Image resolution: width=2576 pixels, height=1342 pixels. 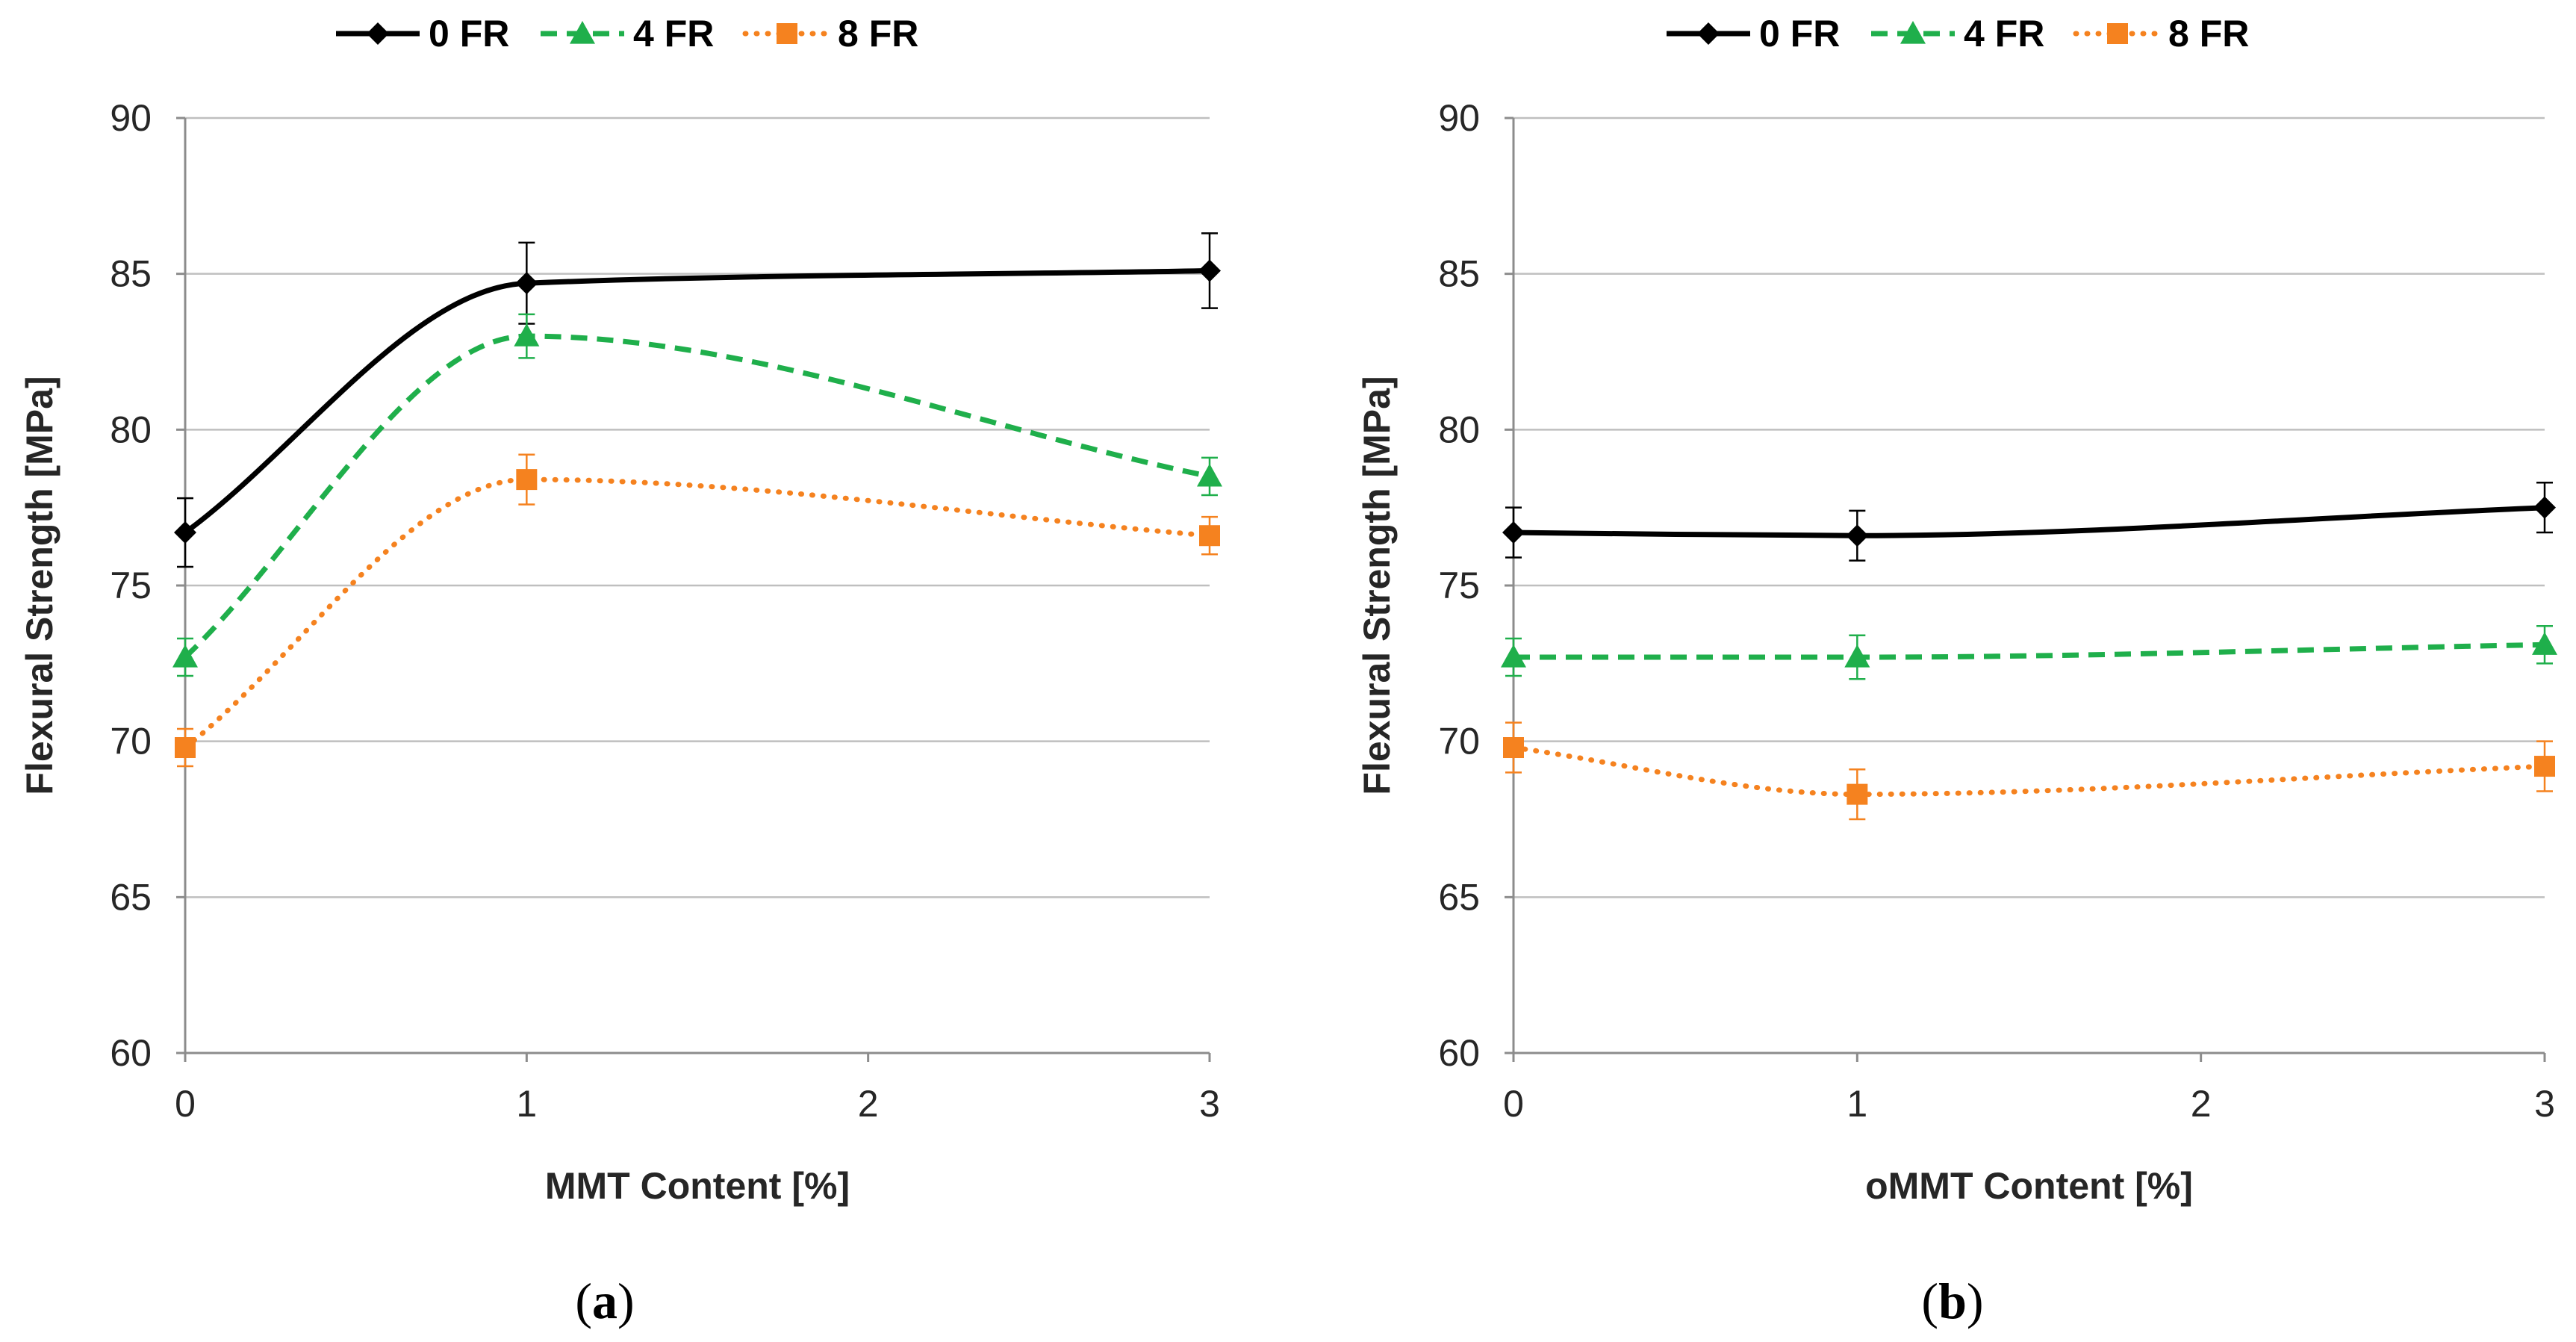 I want to click on panel-b-y-tick-label: 70, so click(x=1459, y=741).